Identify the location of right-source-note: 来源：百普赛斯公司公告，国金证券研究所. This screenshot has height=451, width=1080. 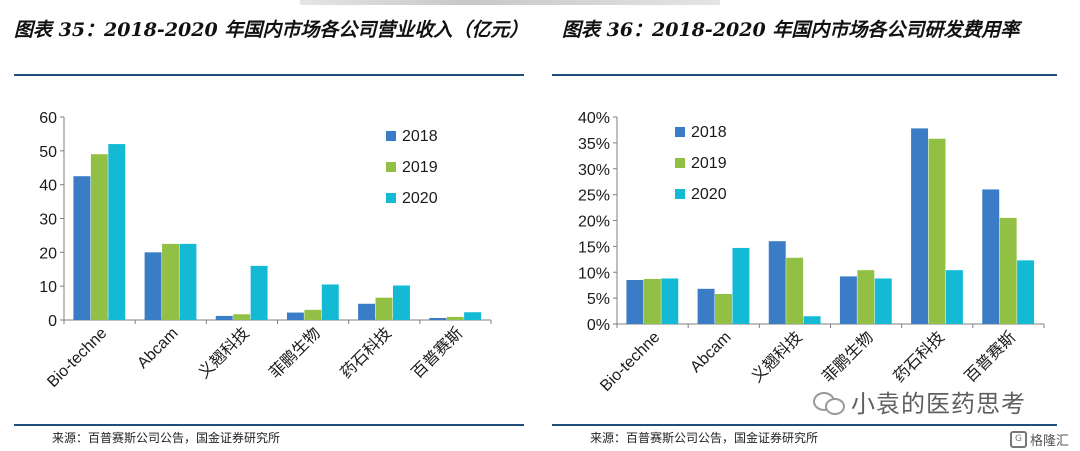
(704, 438).